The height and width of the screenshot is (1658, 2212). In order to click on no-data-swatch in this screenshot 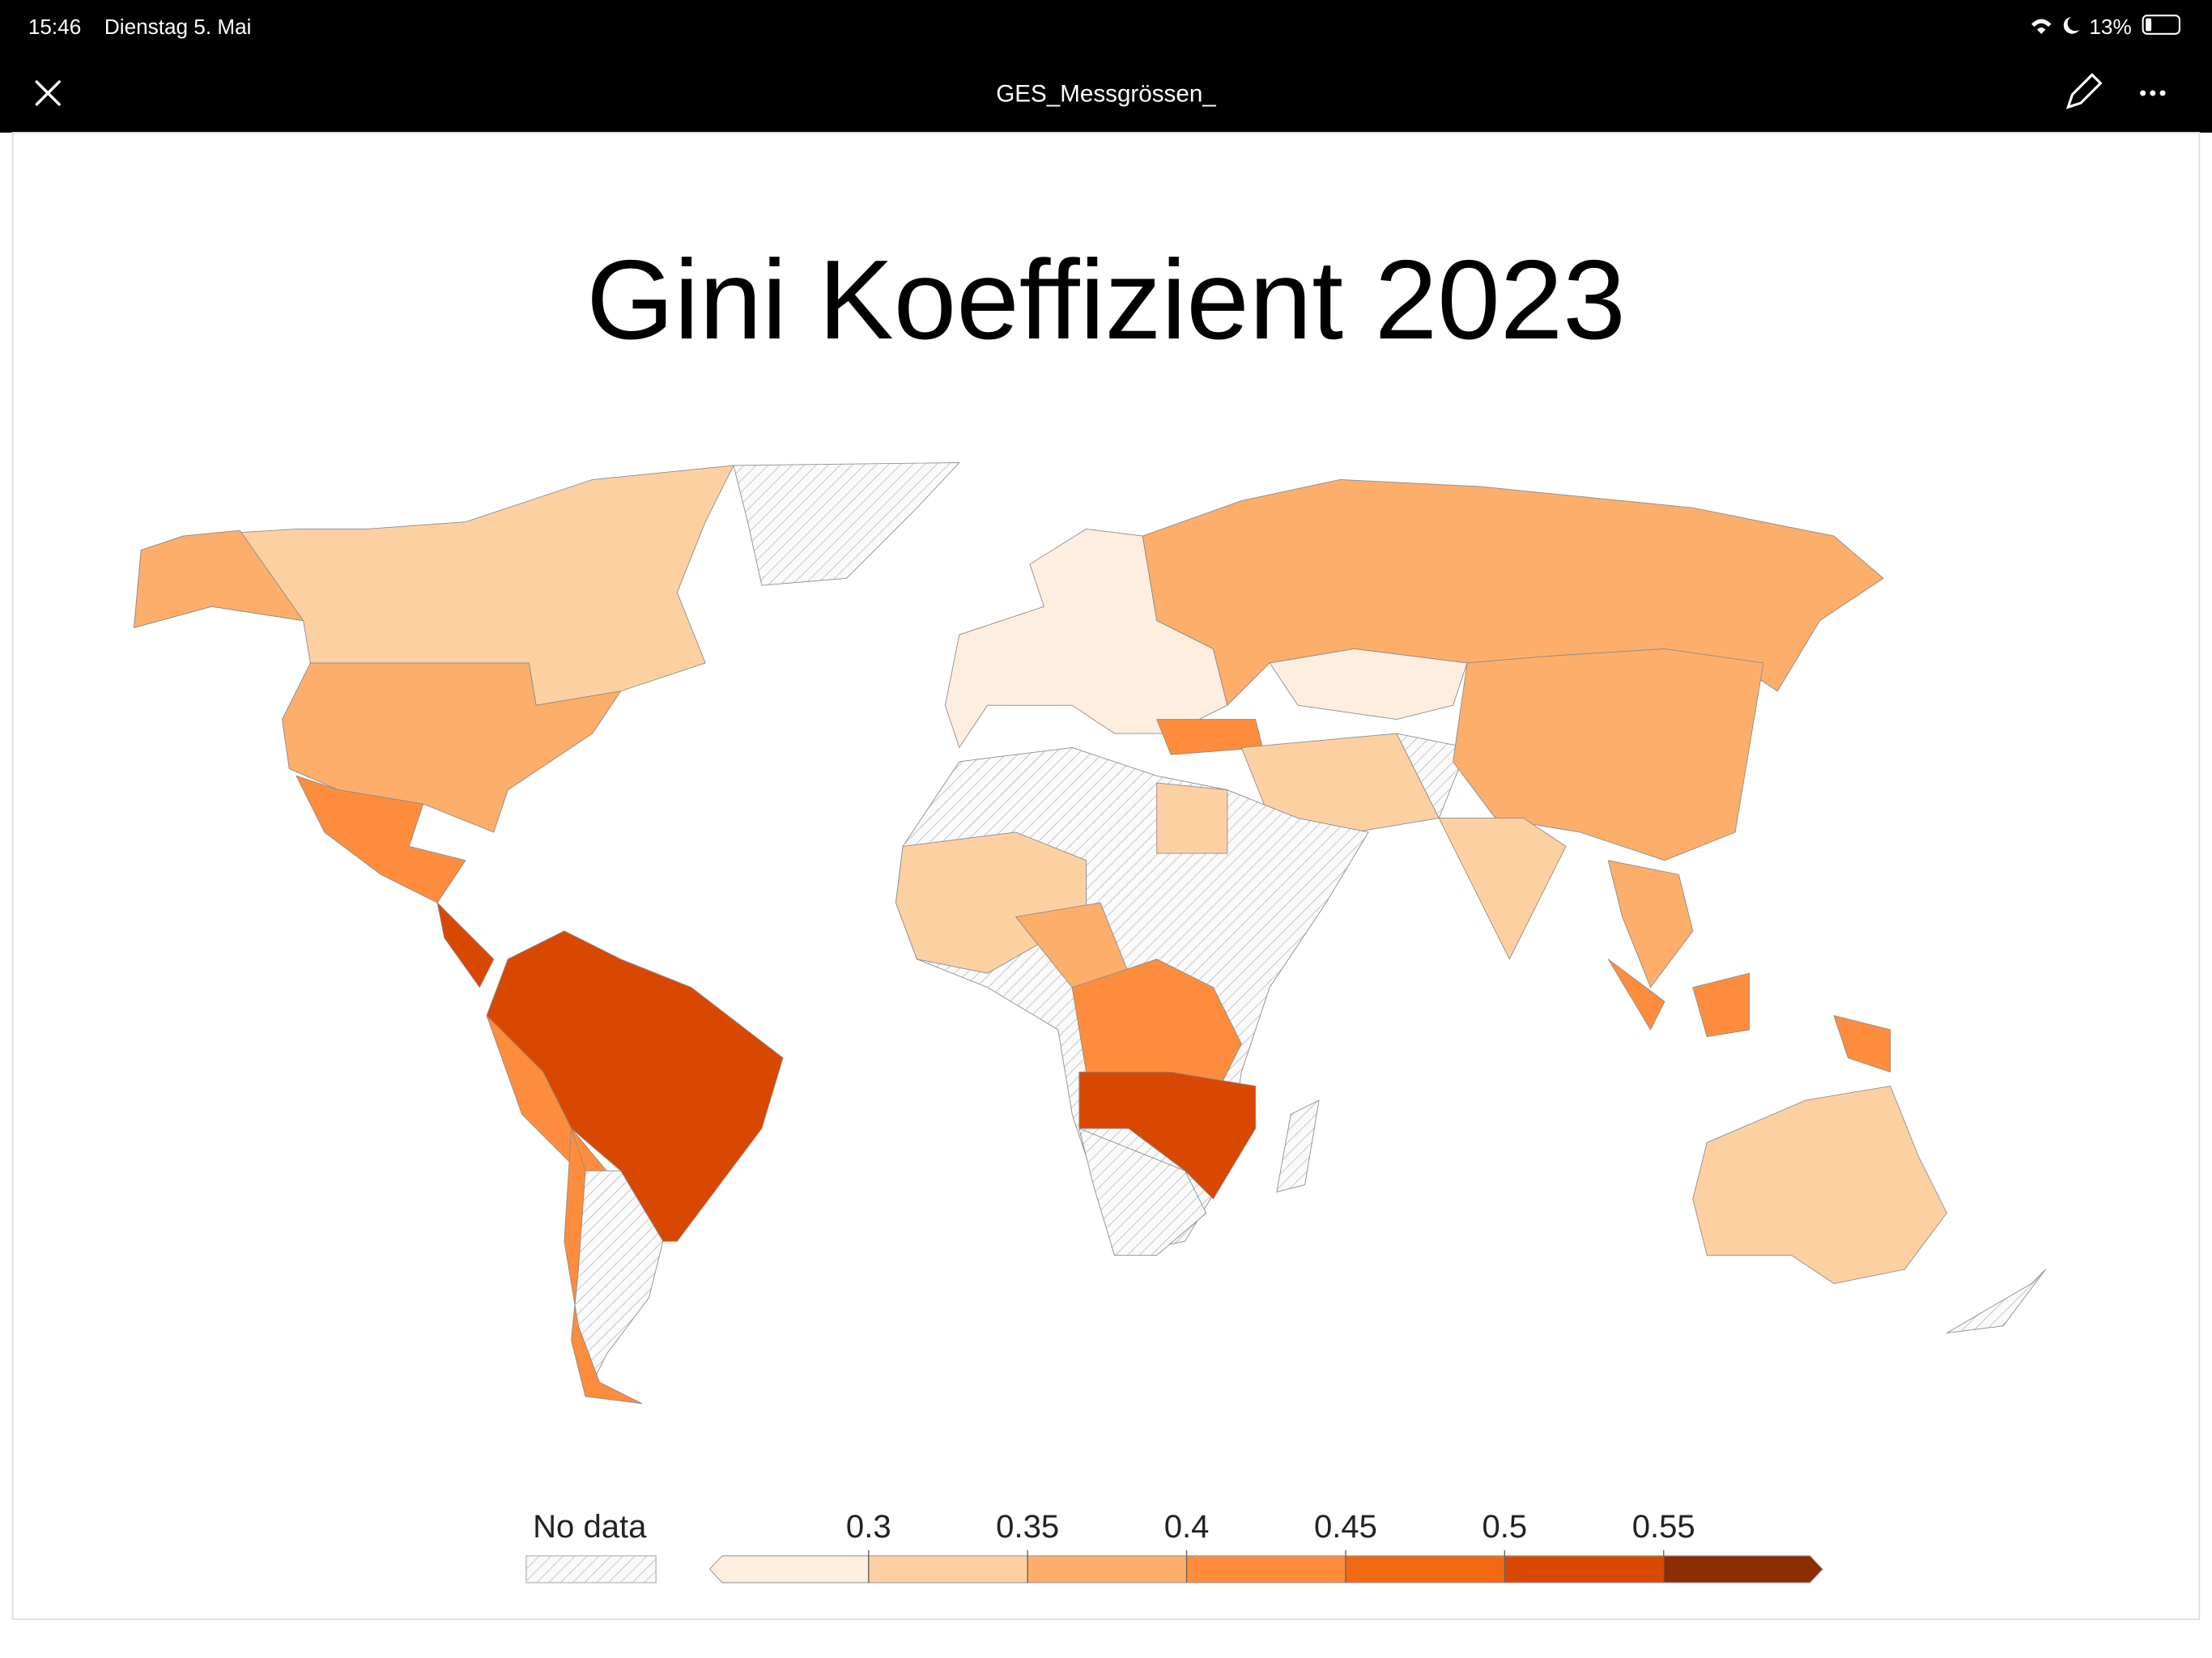, I will do `click(591, 1569)`.